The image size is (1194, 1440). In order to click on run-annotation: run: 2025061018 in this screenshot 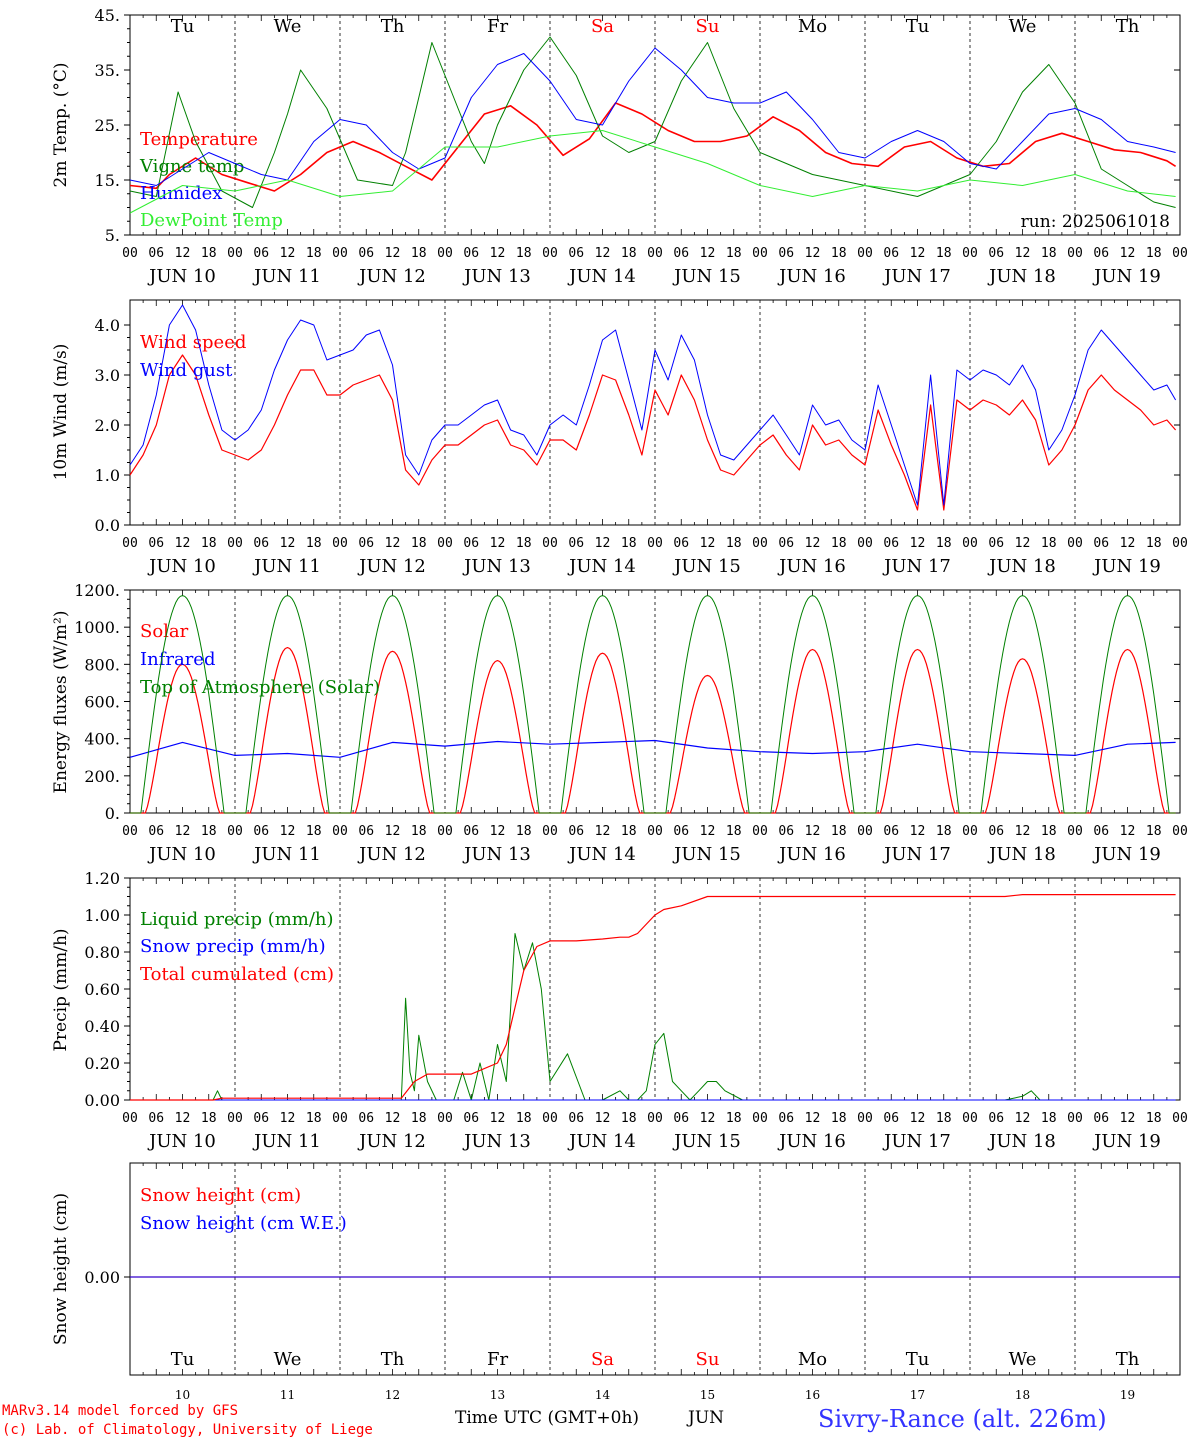, I will do `click(1095, 222)`.